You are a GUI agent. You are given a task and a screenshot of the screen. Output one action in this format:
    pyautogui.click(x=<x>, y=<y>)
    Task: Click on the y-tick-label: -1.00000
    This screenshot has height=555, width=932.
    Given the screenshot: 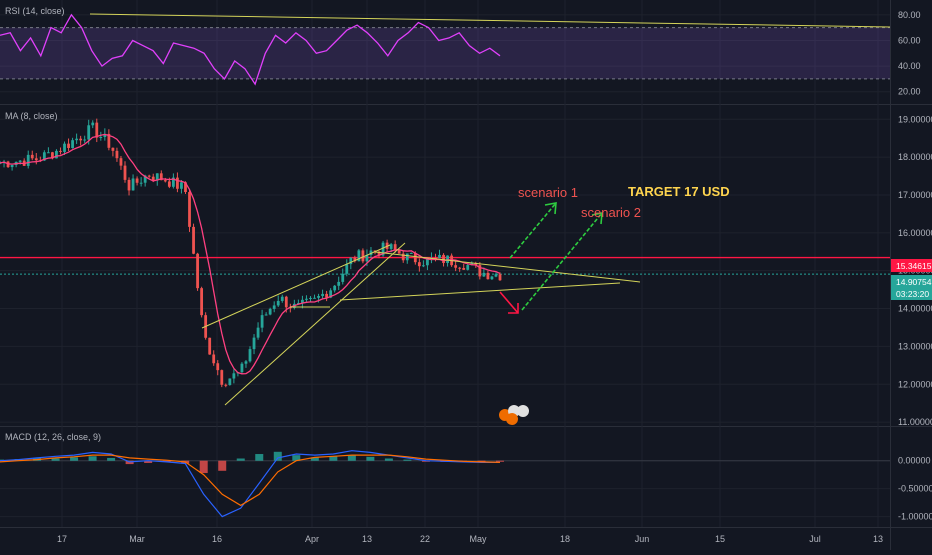 What is the action you would take?
    pyautogui.click(x=915, y=517)
    